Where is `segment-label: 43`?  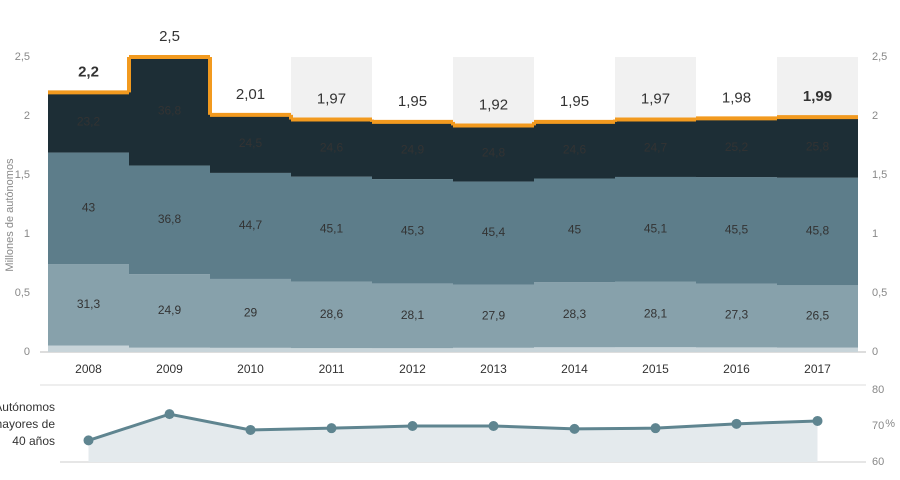
segment-label: 43 is located at coordinates (89, 208).